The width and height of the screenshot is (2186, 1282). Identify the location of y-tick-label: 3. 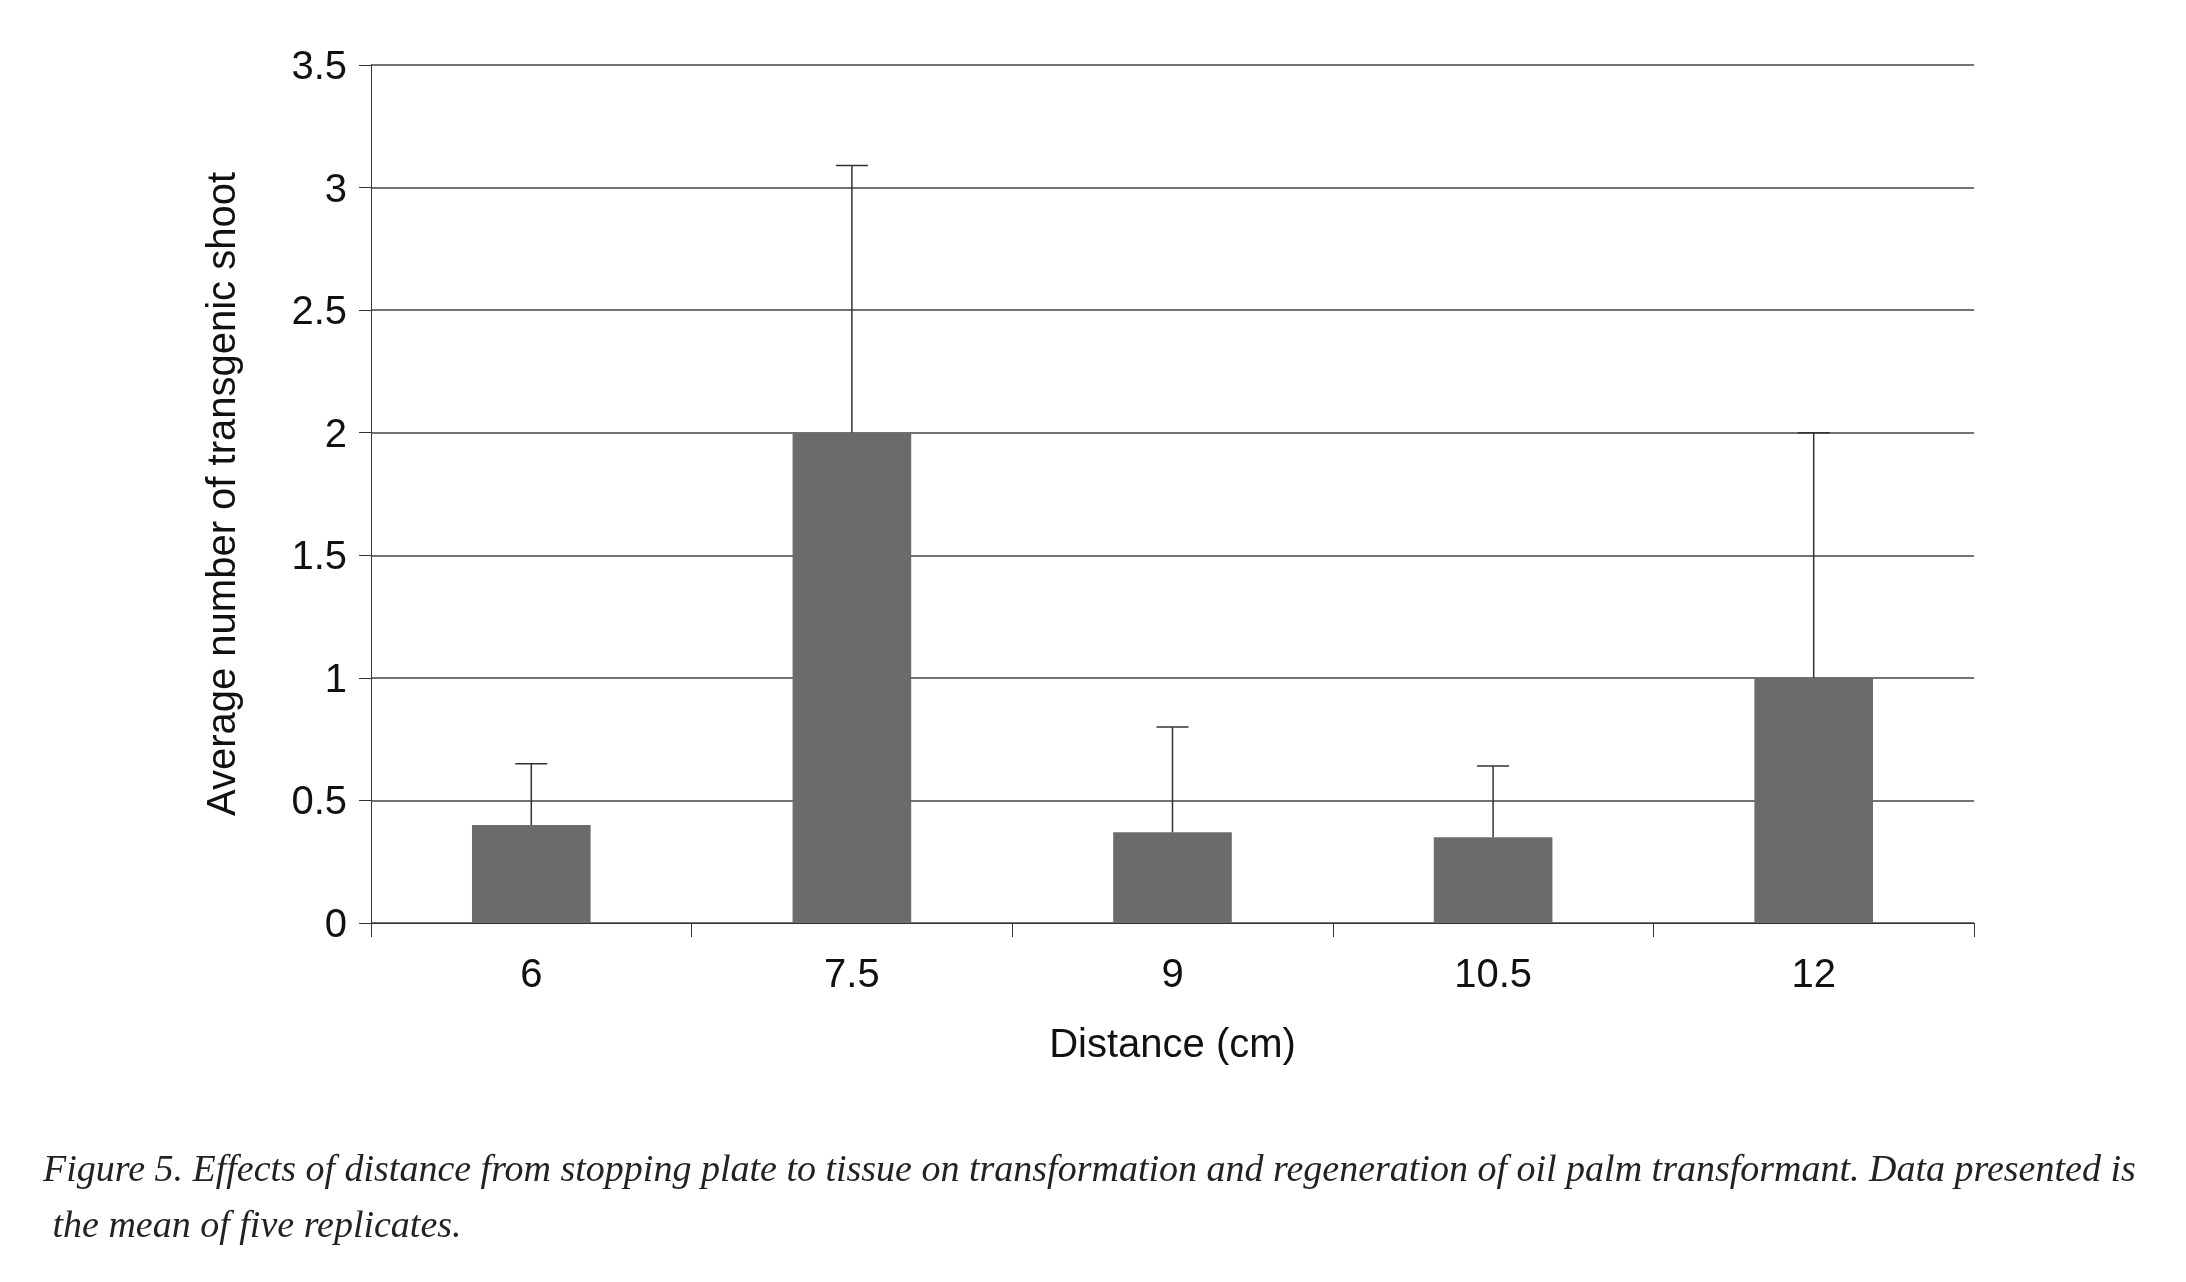
(335, 187).